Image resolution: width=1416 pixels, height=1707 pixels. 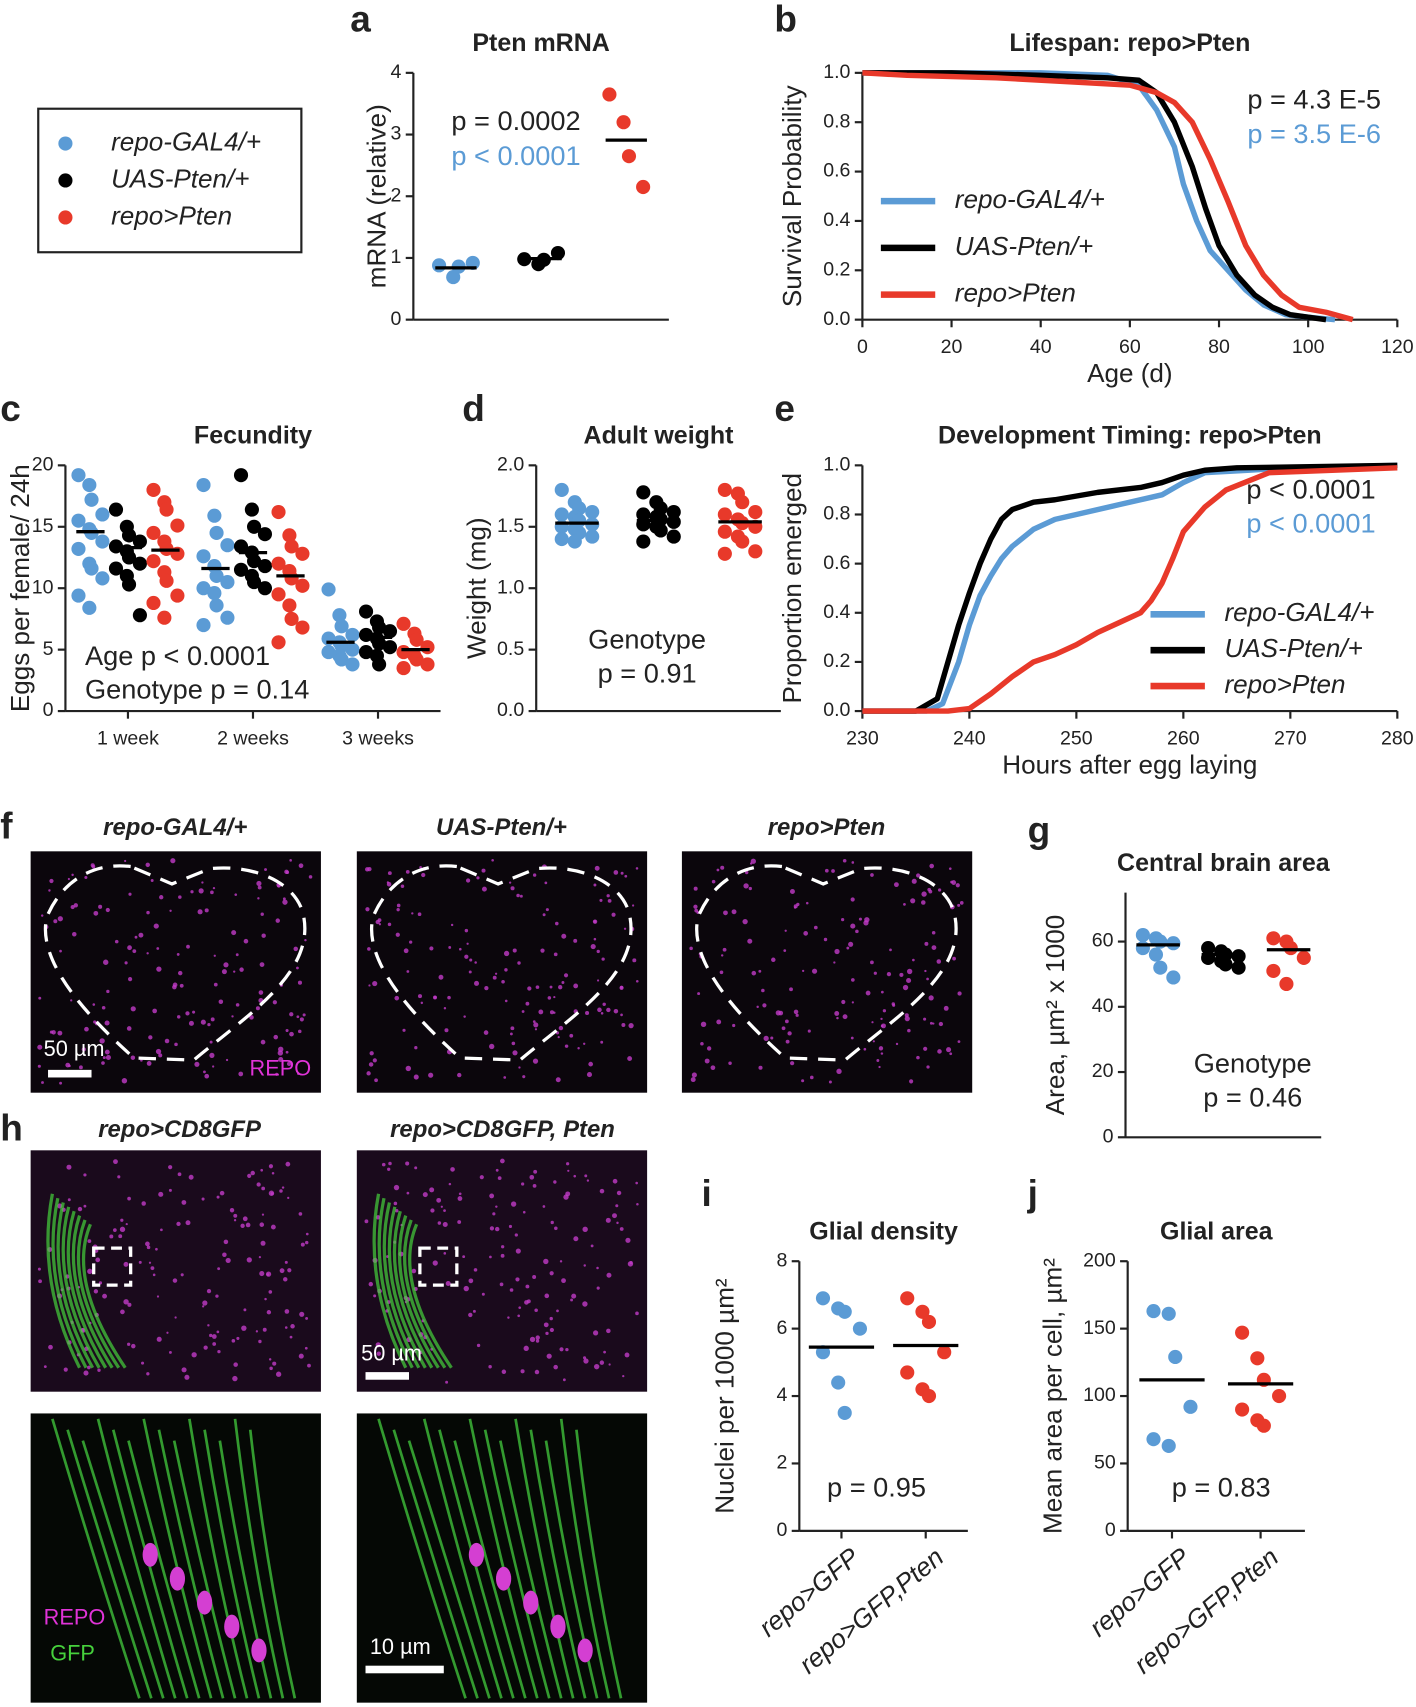 What do you see at coordinates (92, 1292) in the screenshot?
I see `gfp-band` at bounding box center [92, 1292].